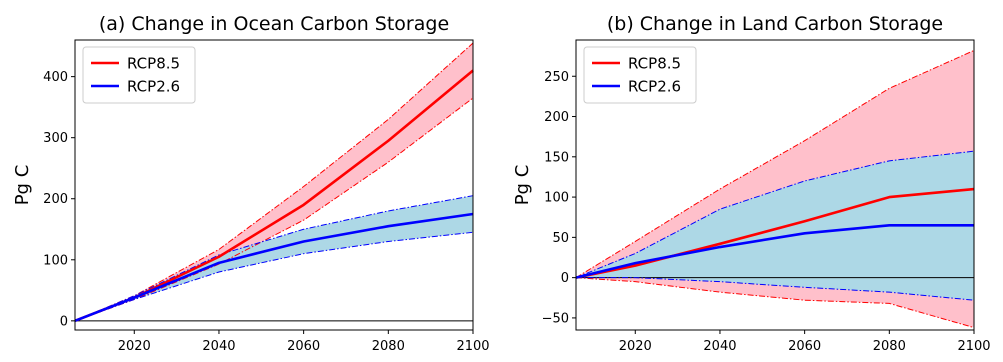 This screenshot has width=1003, height=362. Describe the element at coordinates (556, 77) in the screenshot. I see `y-tick-label: 250` at that location.